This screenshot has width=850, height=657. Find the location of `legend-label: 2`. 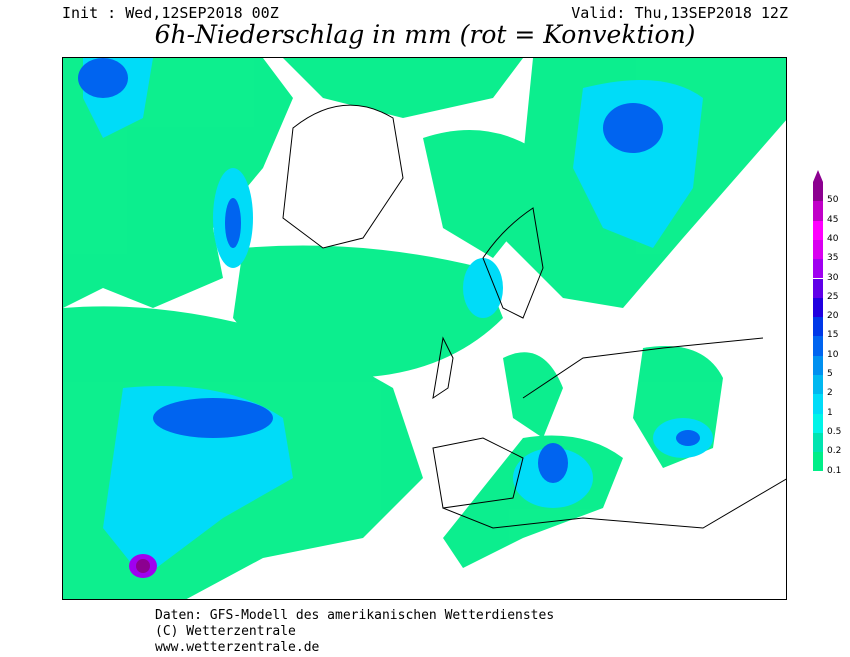

legend-label: 2 is located at coordinates (830, 393).